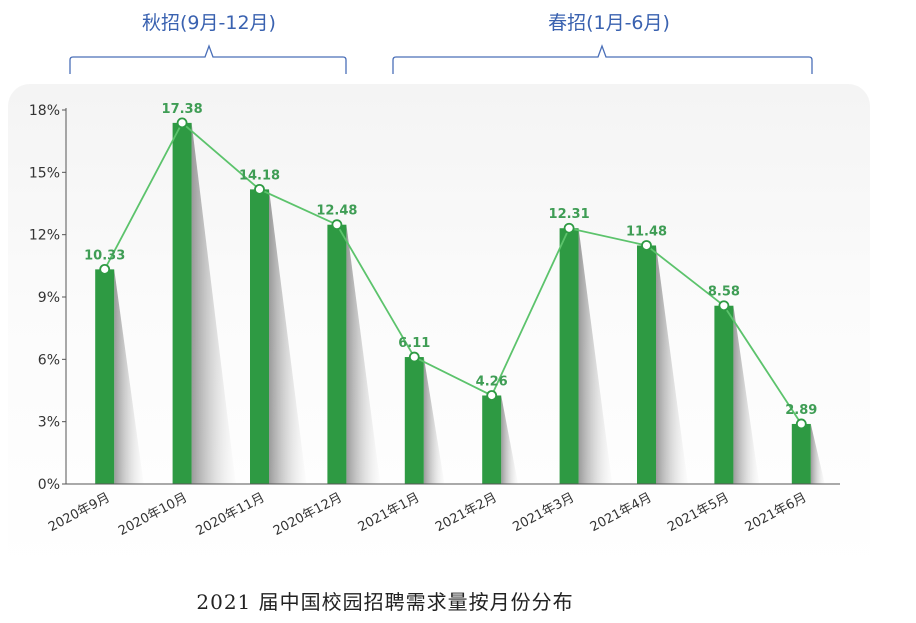  I want to click on y-tick-label: 18%, so click(44, 111).